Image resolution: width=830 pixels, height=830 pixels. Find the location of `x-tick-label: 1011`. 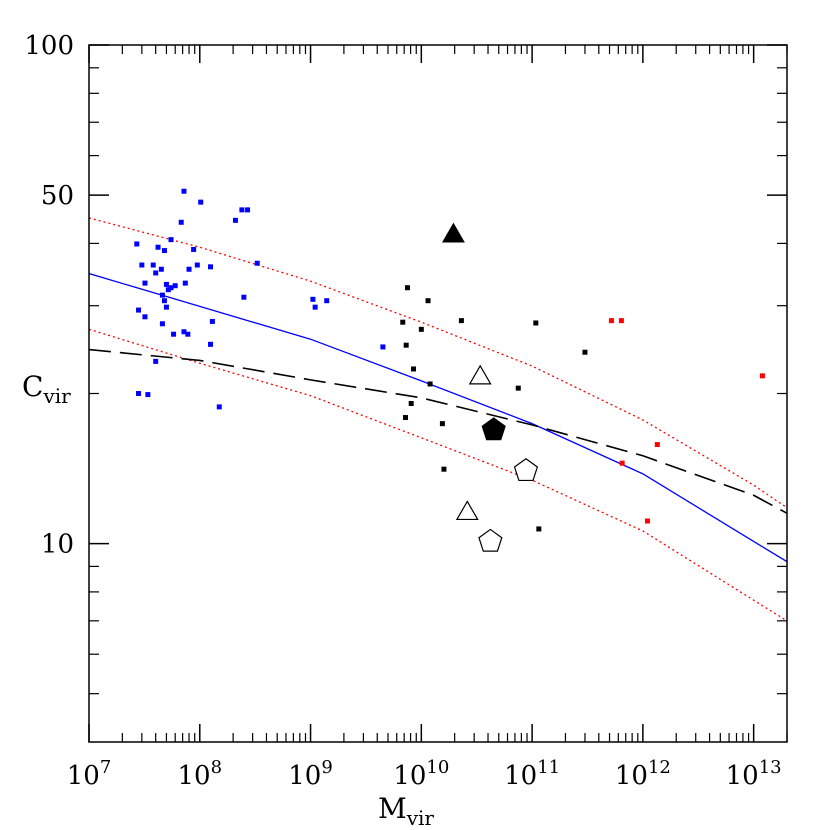

x-tick-label: 1011 is located at coordinates (532, 774).